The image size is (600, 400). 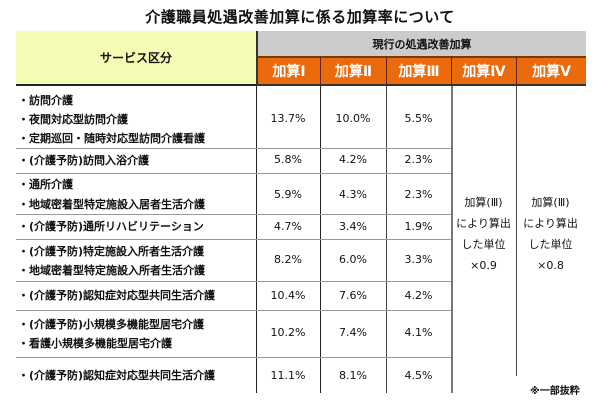 What do you see at coordinates (84, 160) in the screenshot?
I see `service-name: ・(介護予防)訪問入浴介護` at bounding box center [84, 160].